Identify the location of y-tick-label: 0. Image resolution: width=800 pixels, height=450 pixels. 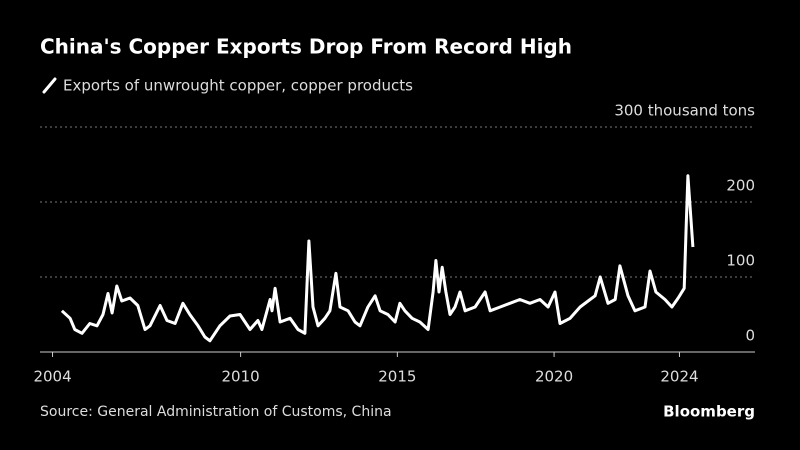
(750, 336).